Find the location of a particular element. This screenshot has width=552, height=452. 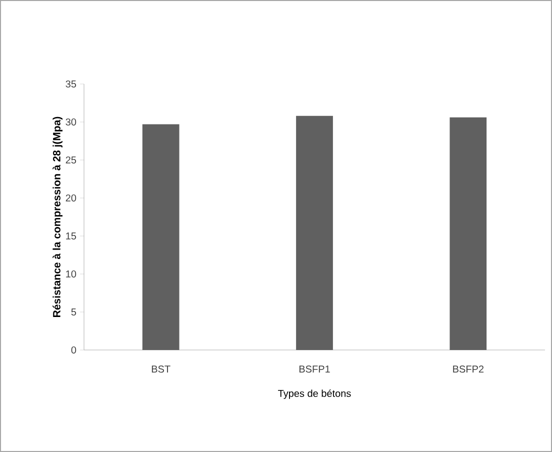

x-tick-label: BST is located at coordinates (161, 369).